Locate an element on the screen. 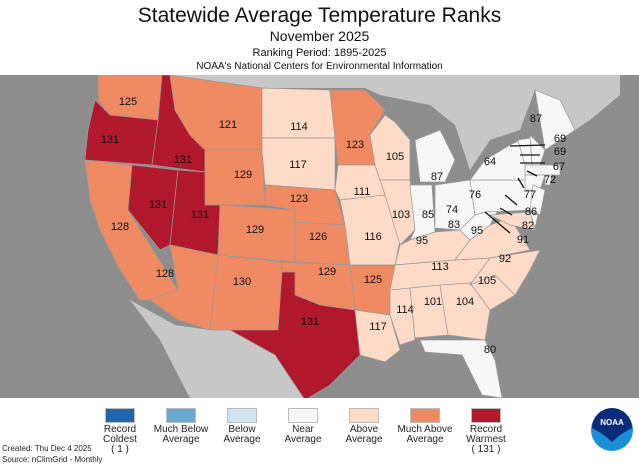  legend-label: Record Coldest is located at coordinates (120, 434).